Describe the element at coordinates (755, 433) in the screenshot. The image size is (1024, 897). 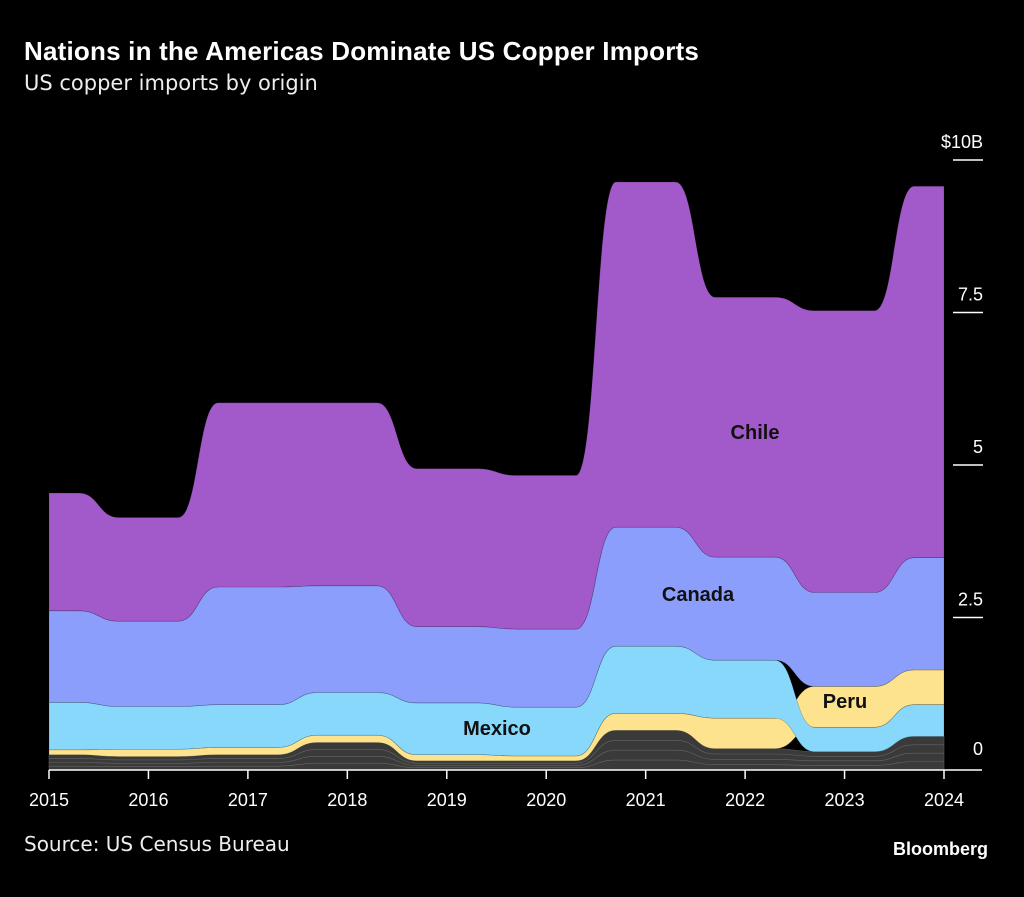
I see `label-chile: Chile` at that location.